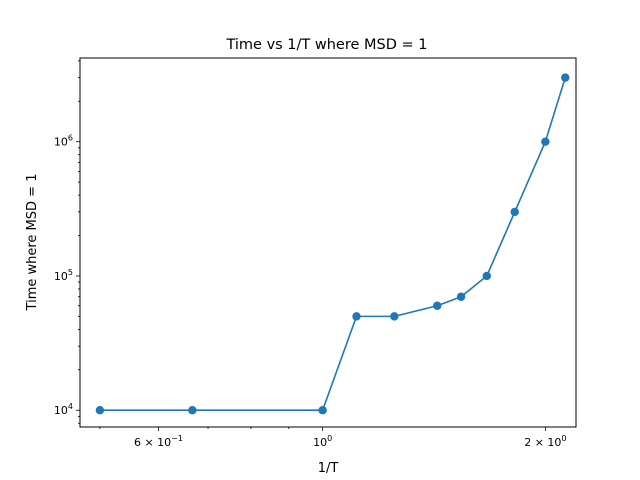  I want to click on y-axis-label: Time where MSD = 1, so click(32, 243).